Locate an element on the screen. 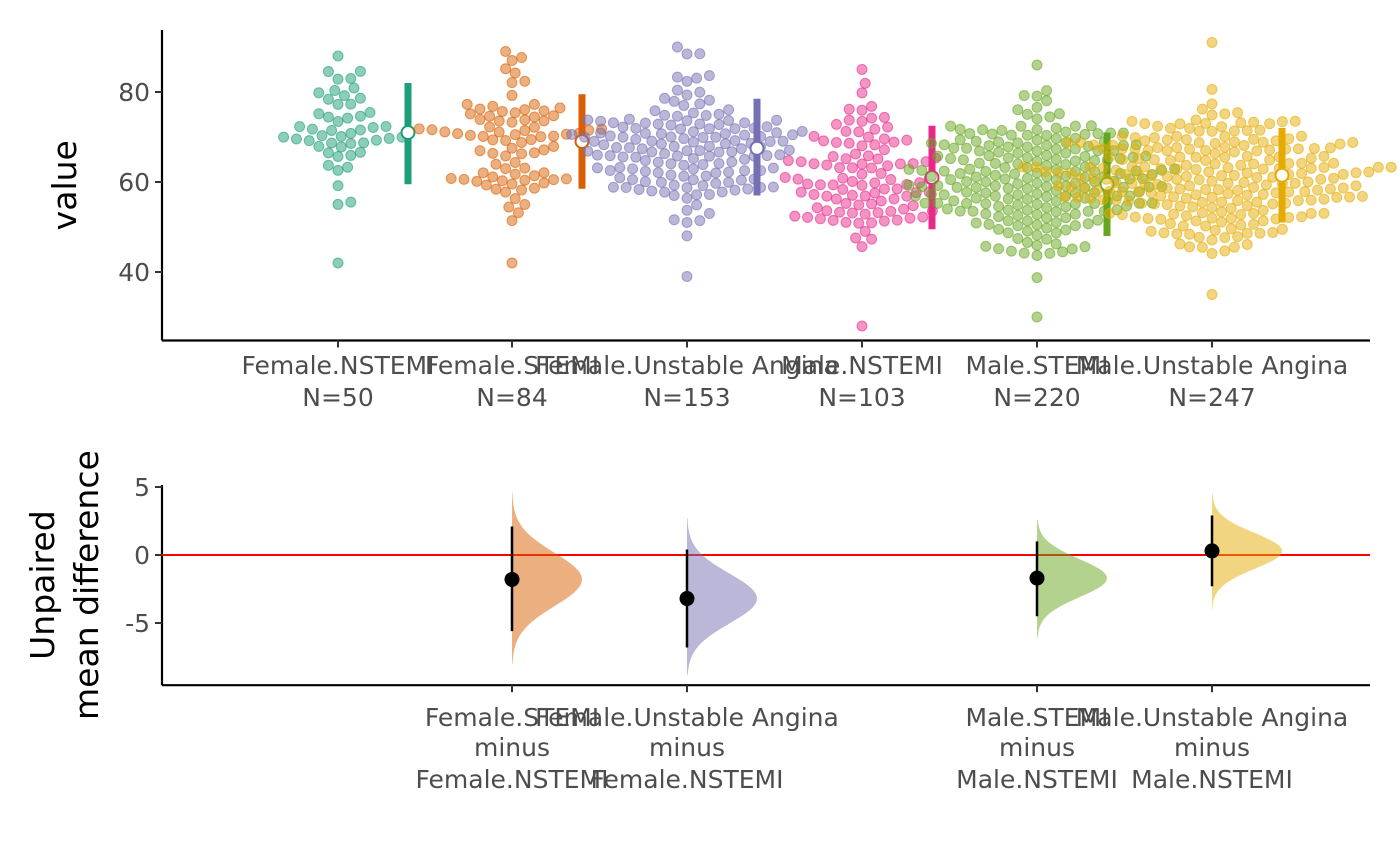 The width and height of the screenshot is (1400, 866). x-tick-label-test: Female.Unstable Angina is located at coordinates (687, 717).